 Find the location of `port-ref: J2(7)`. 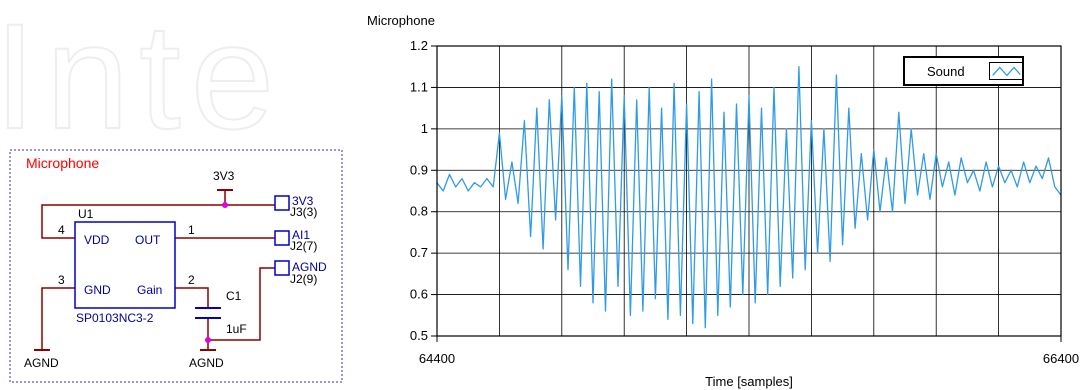

port-ref: J2(7) is located at coordinates (303, 246).